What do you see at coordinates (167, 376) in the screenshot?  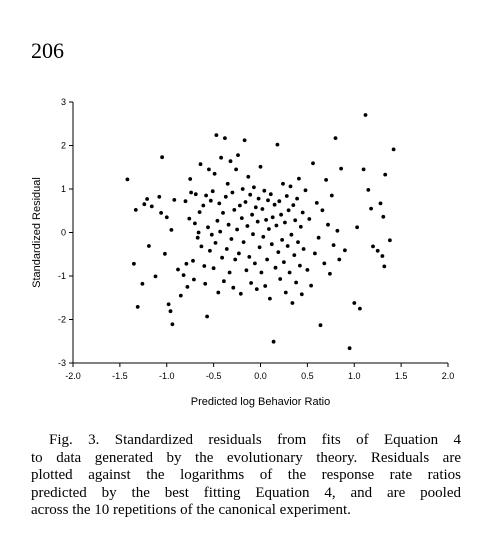 I see `x-tick-label: -1.0` at bounding box center [167, 376].